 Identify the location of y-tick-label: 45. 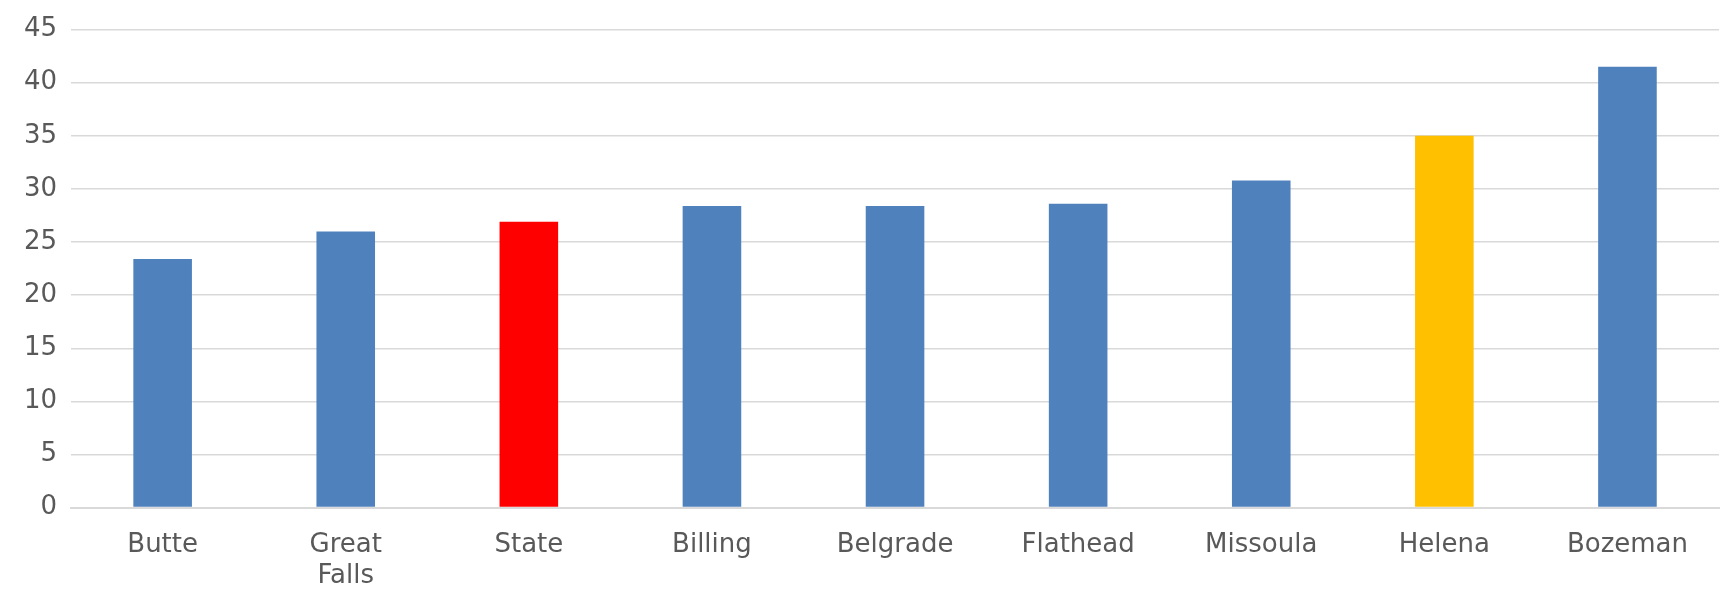
(40, 27).